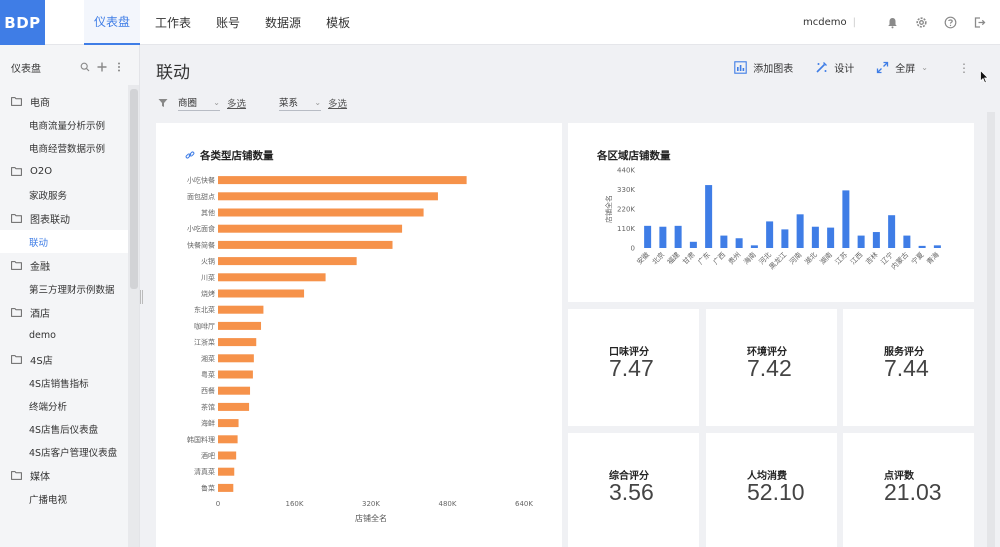 The height and width of the screenshot is (547, 1000). I want to click on sidebar-scroll-thumb, so click(134, 189).